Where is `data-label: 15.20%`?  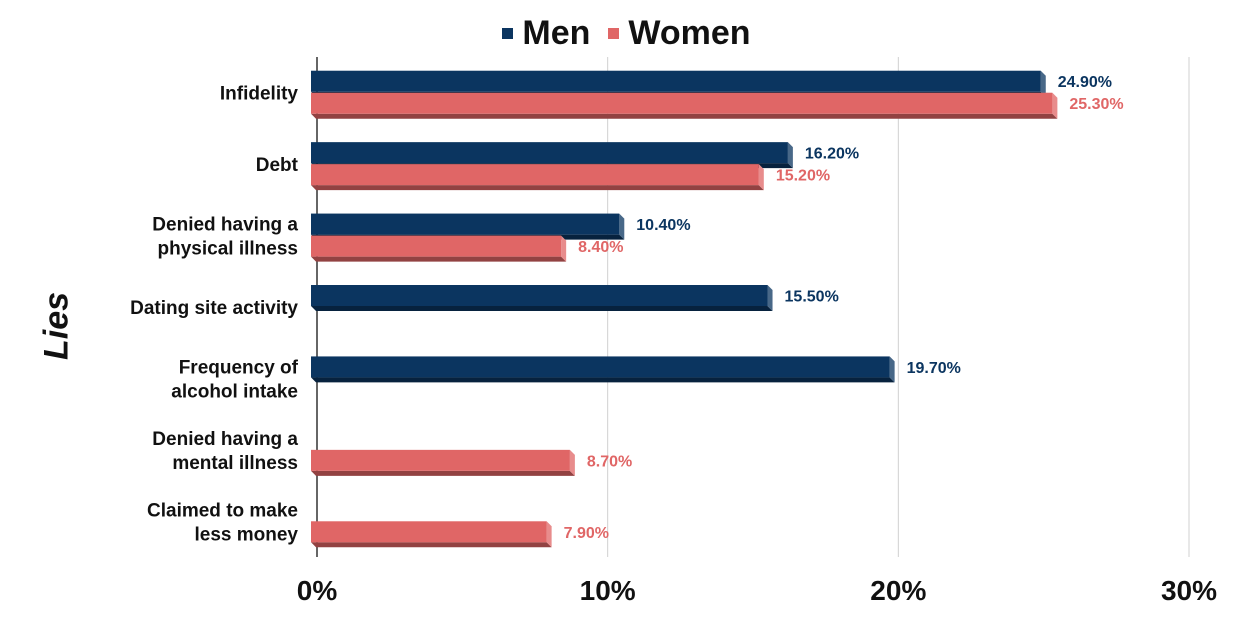
data-label: 15.20% is located at coordinates (803, 176).